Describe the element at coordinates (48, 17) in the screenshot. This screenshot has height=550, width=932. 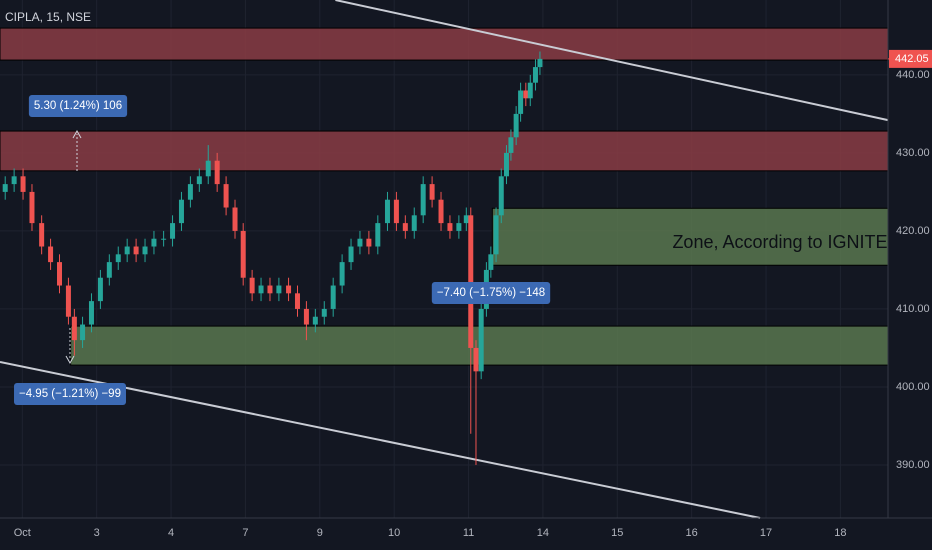
I see `chart-title: CIPLA, 15, NSE` at that location.